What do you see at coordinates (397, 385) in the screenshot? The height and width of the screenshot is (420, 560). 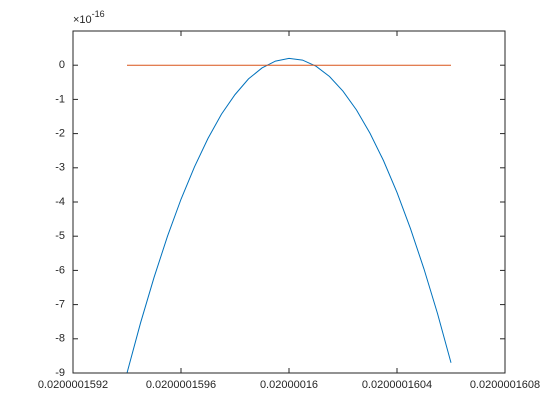 I see `x-tick-label: 0.0200001604` at bounding box center [397, 385].